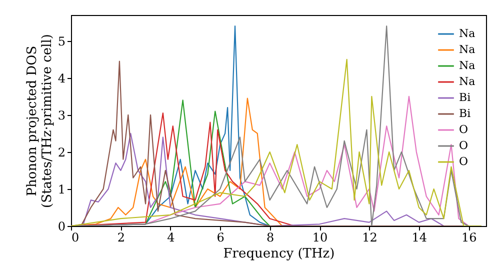 Image resolution: width=500 pixels, height=280 pixels. Describe the element at coordinates (469, 237) in the screenshot. I see `x-tick-label: 16` at that location.